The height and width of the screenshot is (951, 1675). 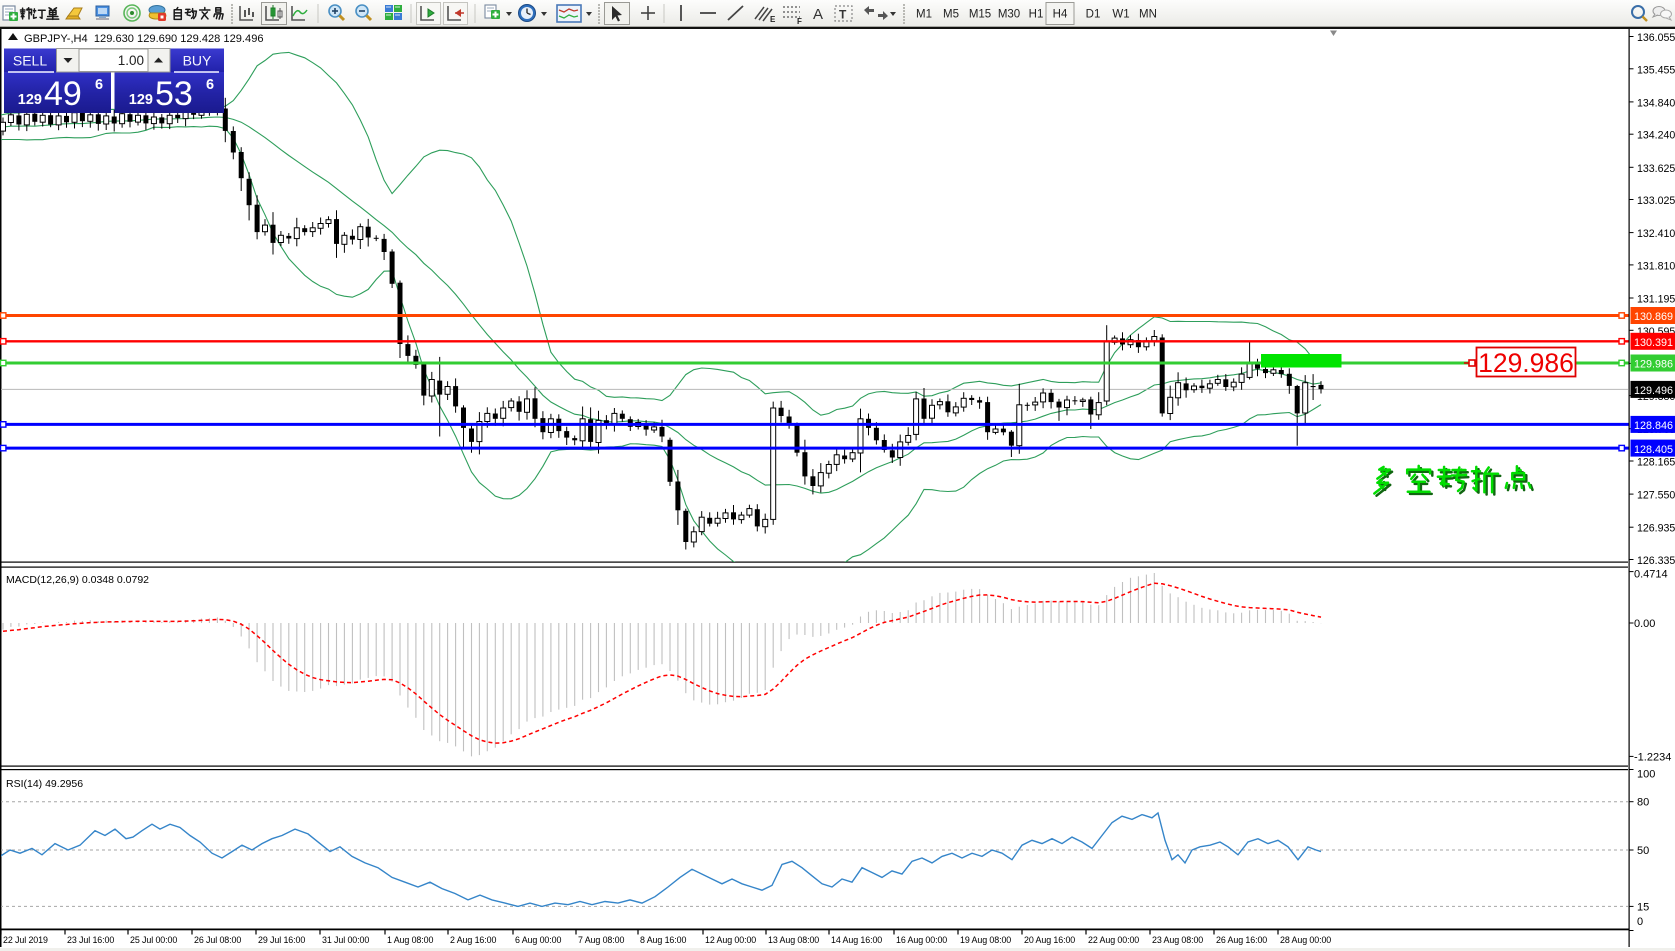 What do you see at coordinates (153, 940) in the screenshot?
I see `svg-text: 25 Jul 00:00` at bounding box center [153, 940].